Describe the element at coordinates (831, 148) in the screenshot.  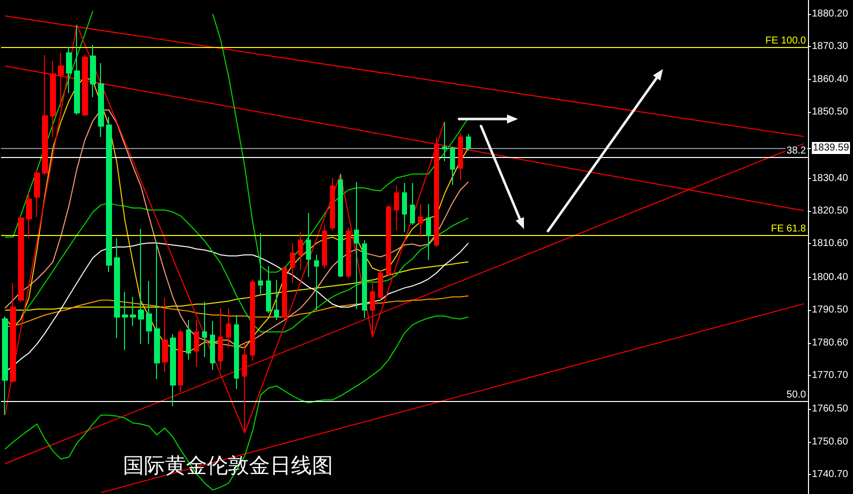
I see `y-tick-label: 1839.59` at that location.